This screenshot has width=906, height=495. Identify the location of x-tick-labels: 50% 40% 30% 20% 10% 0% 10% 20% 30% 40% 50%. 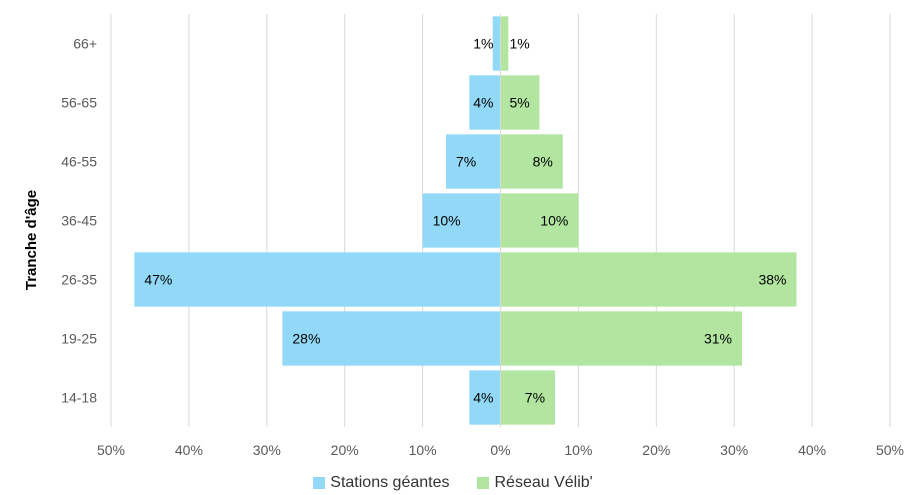
(500, 450).